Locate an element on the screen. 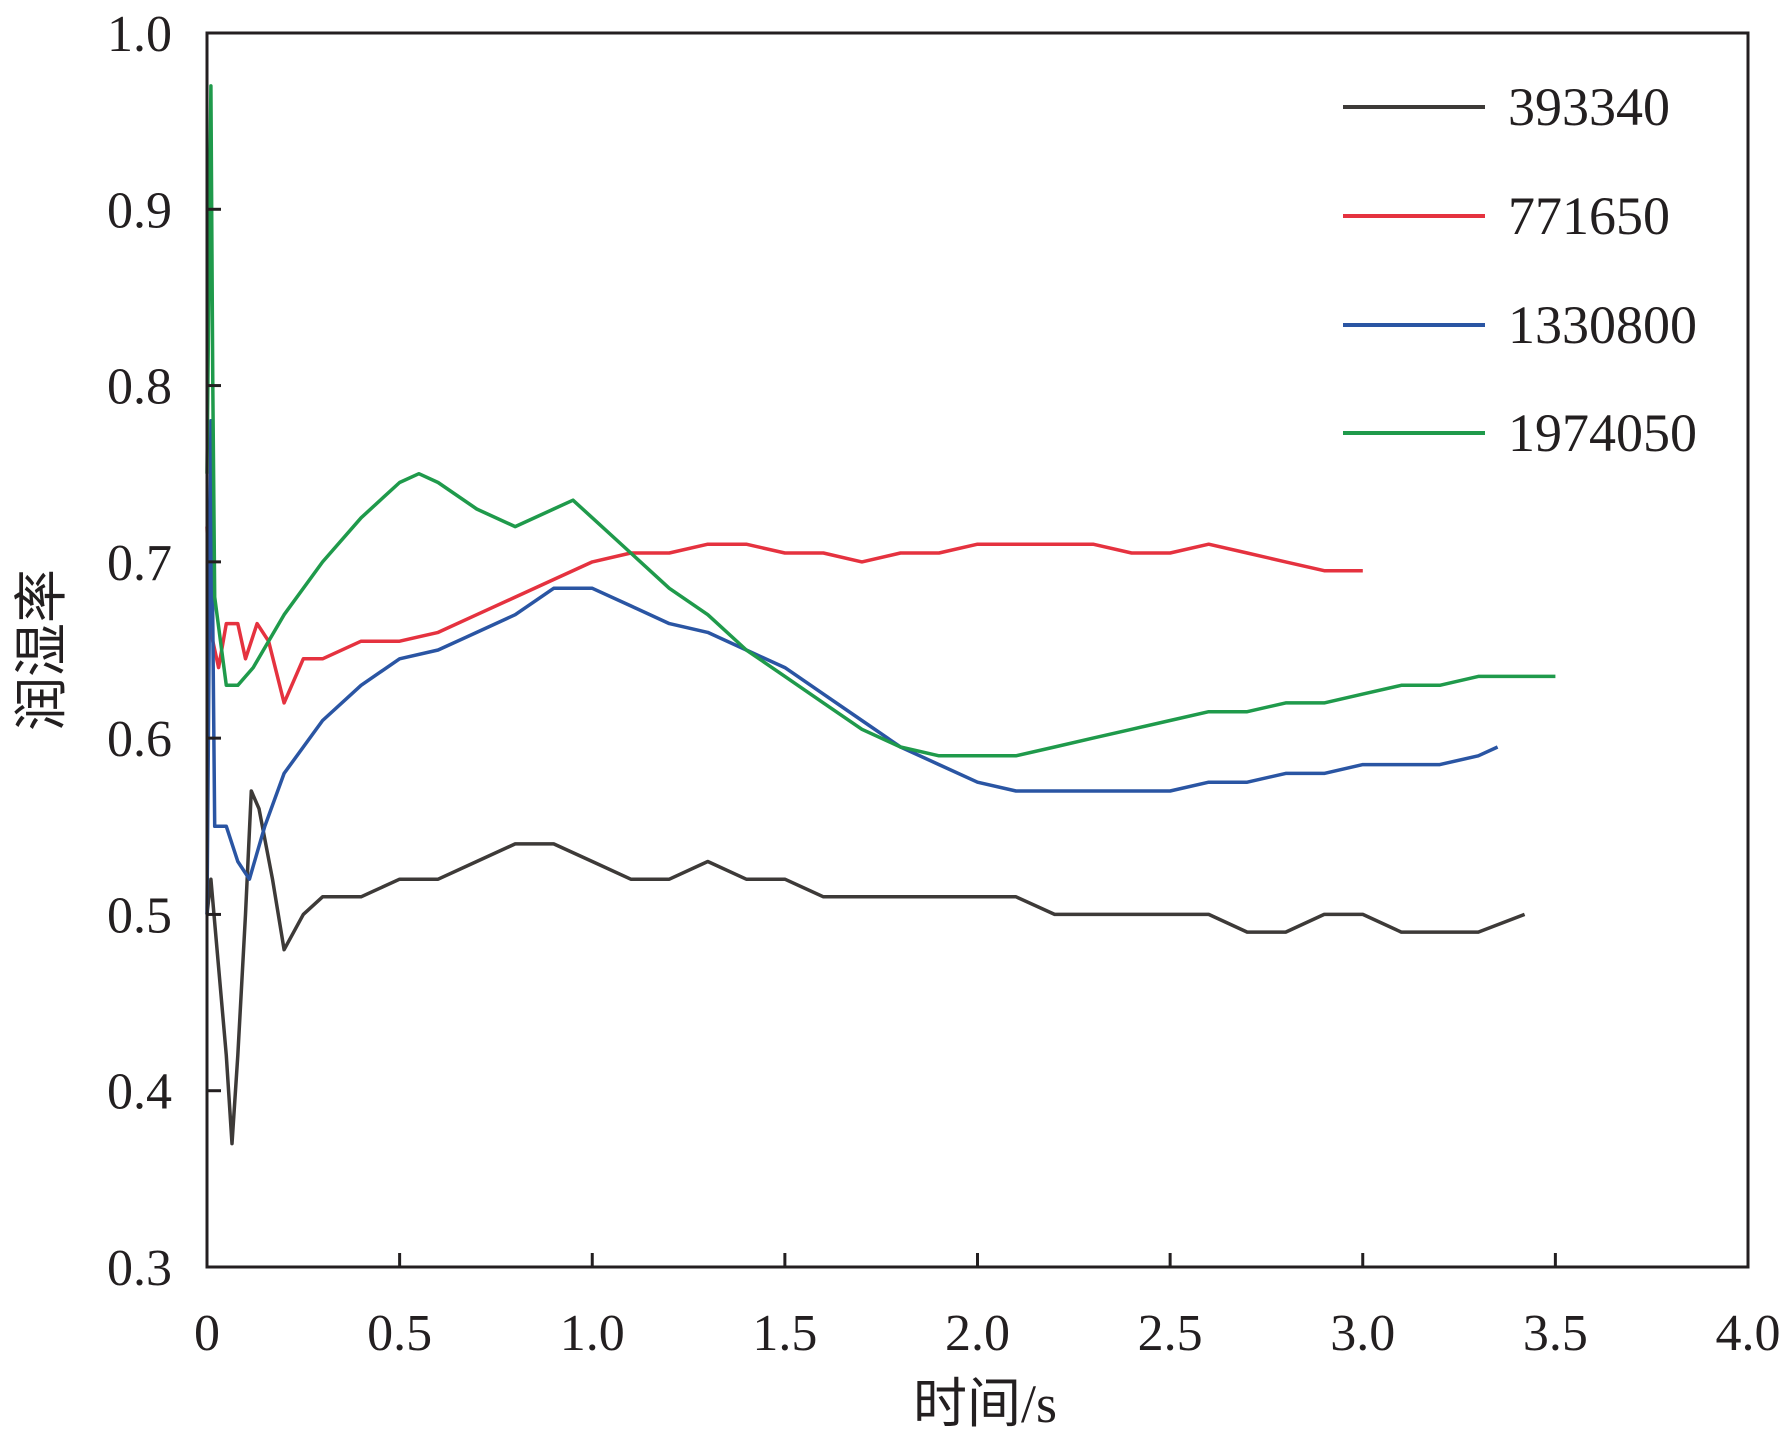 The height and width of the screenshot is (1439, 1788). y-tick-label: 0.8 is located at coordinates (139, 387).